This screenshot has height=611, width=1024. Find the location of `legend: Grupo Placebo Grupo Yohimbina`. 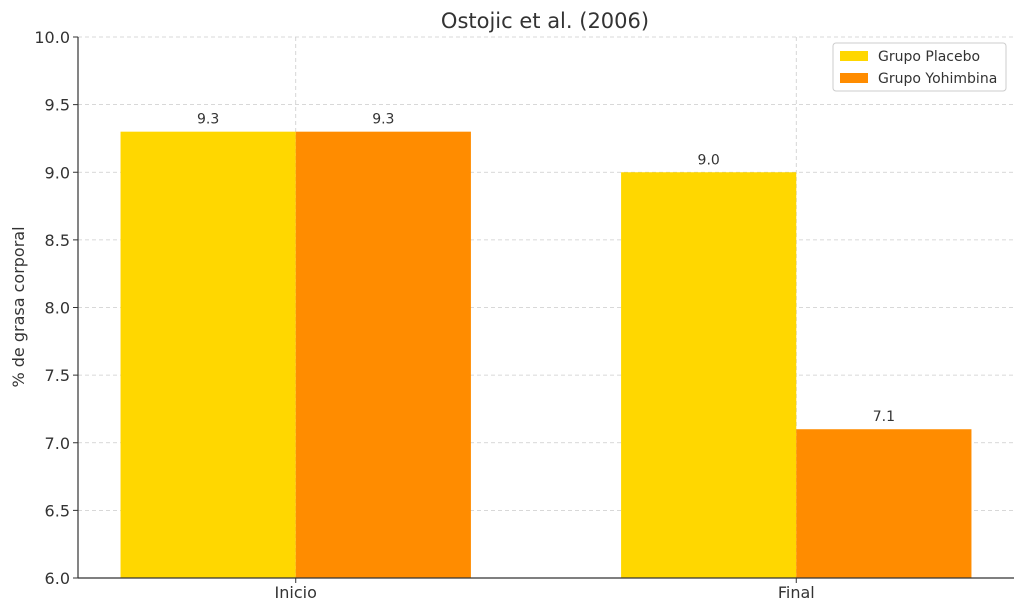

legend: Grupo Placebo Grupo Yohimbina is located at coordinates (919, 67).